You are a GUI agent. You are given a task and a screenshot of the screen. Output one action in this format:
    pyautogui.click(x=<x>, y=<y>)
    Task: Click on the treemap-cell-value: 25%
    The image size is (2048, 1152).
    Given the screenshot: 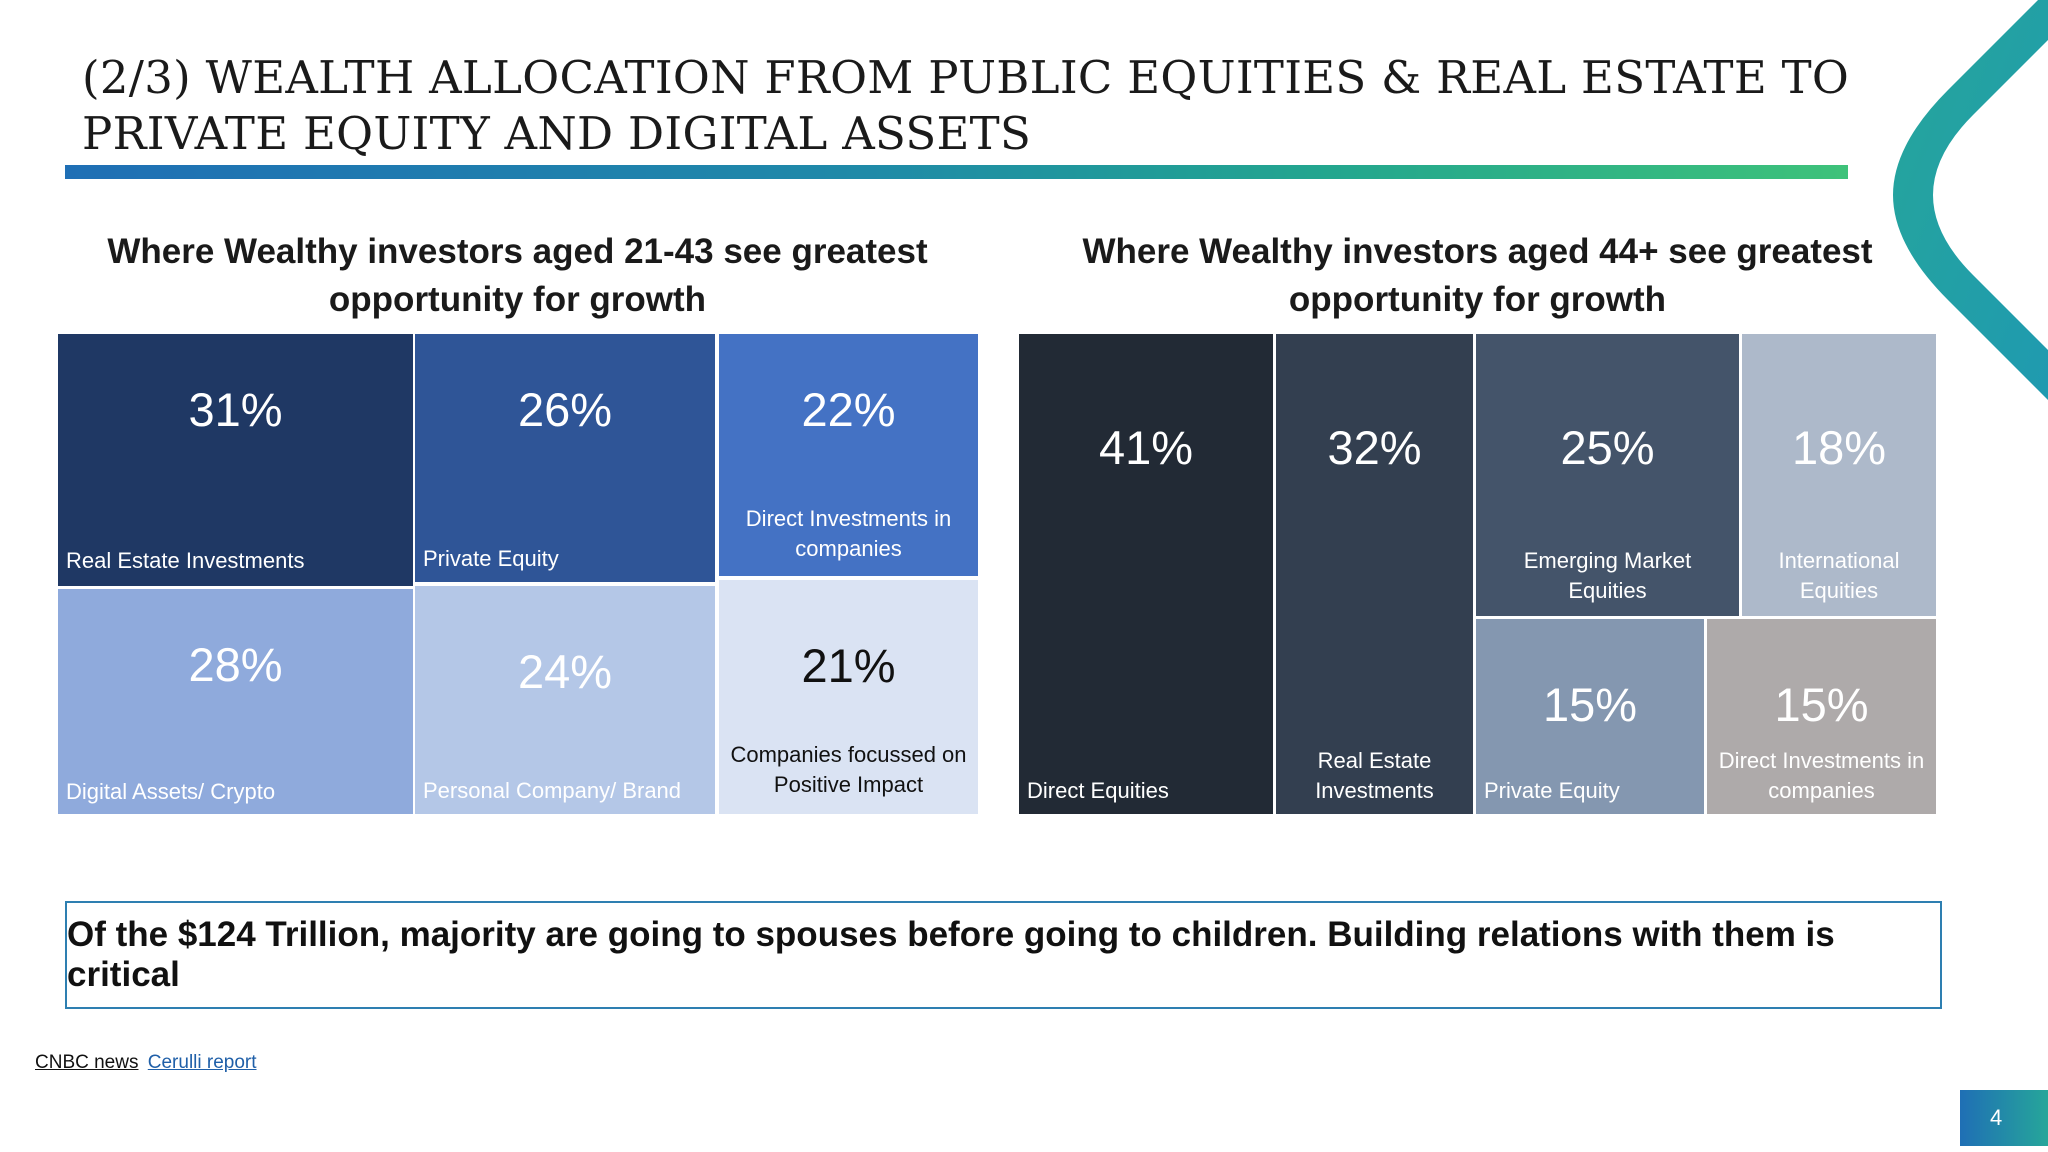 What is the action you would take?
    pyautogui.click(x=1607, y=447)
    